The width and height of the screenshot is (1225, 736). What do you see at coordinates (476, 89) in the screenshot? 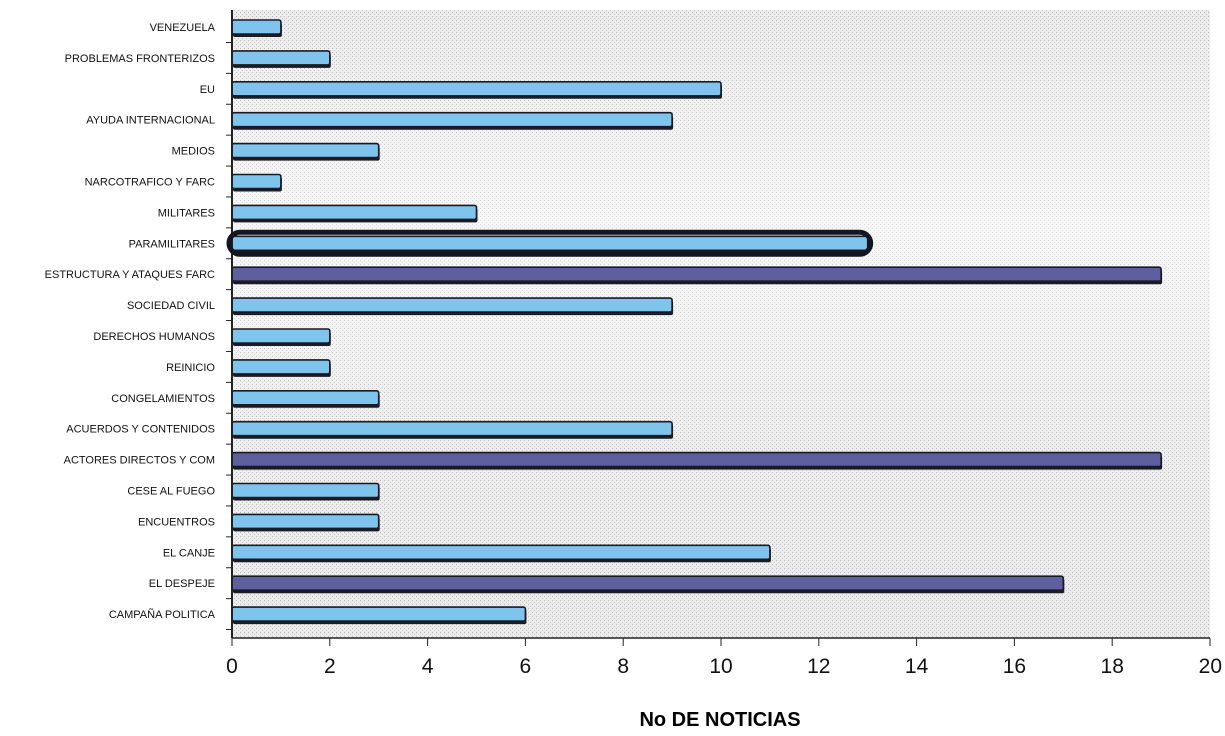
I see `bar-eu` at bounding box center [476, 89].